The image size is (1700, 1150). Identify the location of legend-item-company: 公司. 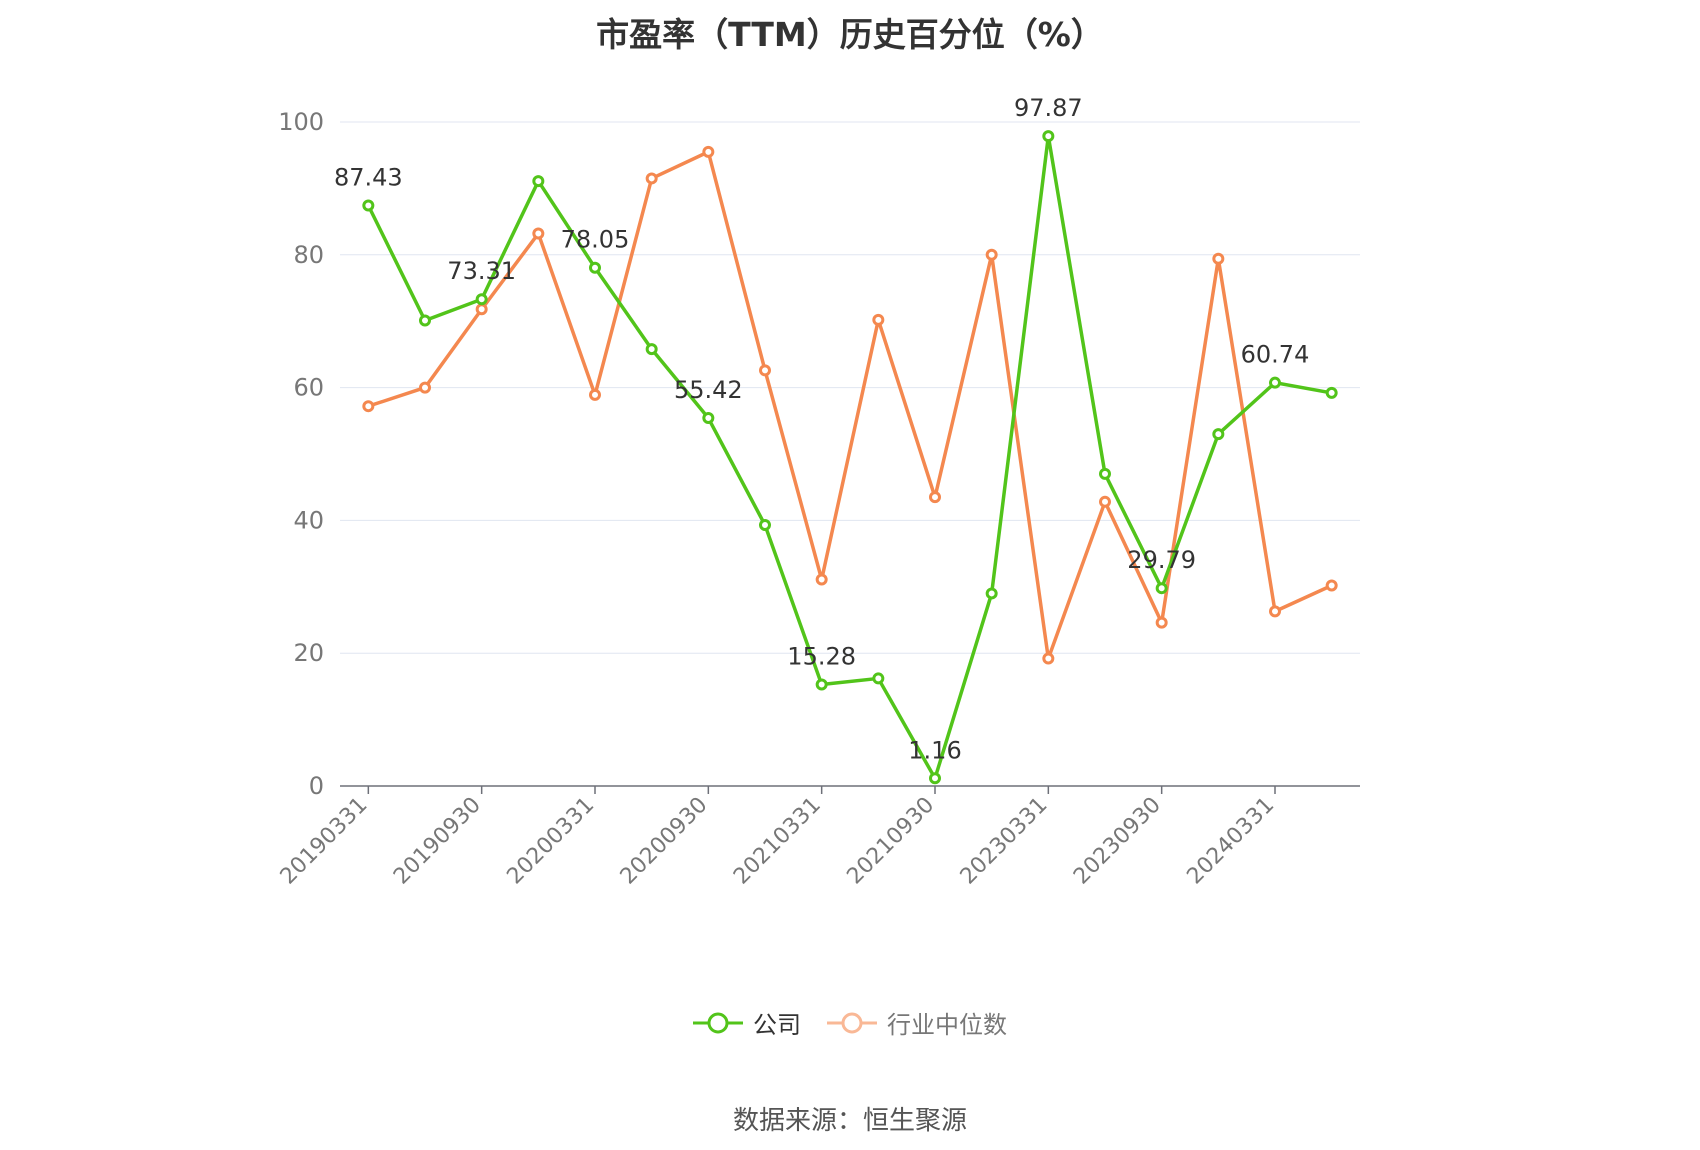
(747, 1022).